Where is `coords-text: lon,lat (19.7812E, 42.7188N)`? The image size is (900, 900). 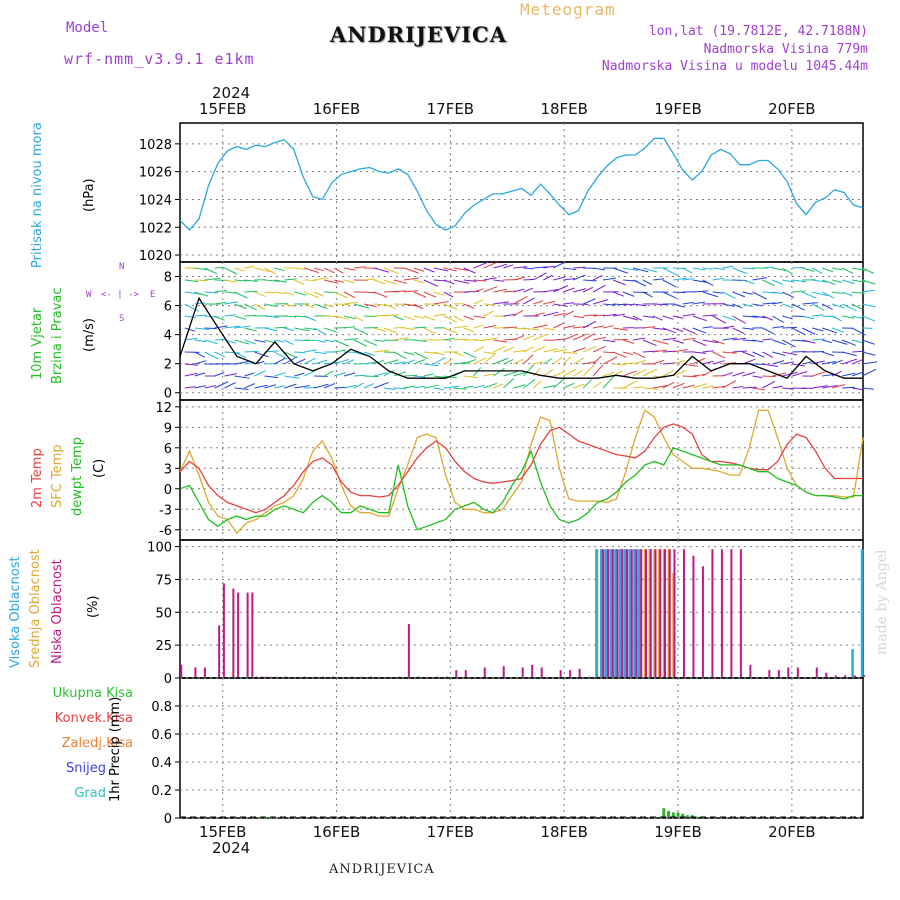 coords-text: lon,lat (19.7812E, 42.7188N) is located at coordinates (758, 31).